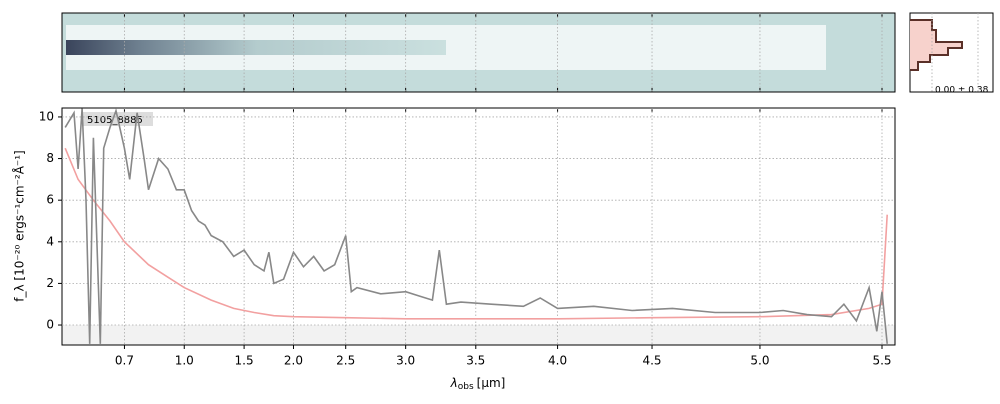 The width and height of the screenshot is (1000, 404). Describe the element at coordinates (651, 361) in the screenshot. I see `x-tick-label: 4.5` at that location.